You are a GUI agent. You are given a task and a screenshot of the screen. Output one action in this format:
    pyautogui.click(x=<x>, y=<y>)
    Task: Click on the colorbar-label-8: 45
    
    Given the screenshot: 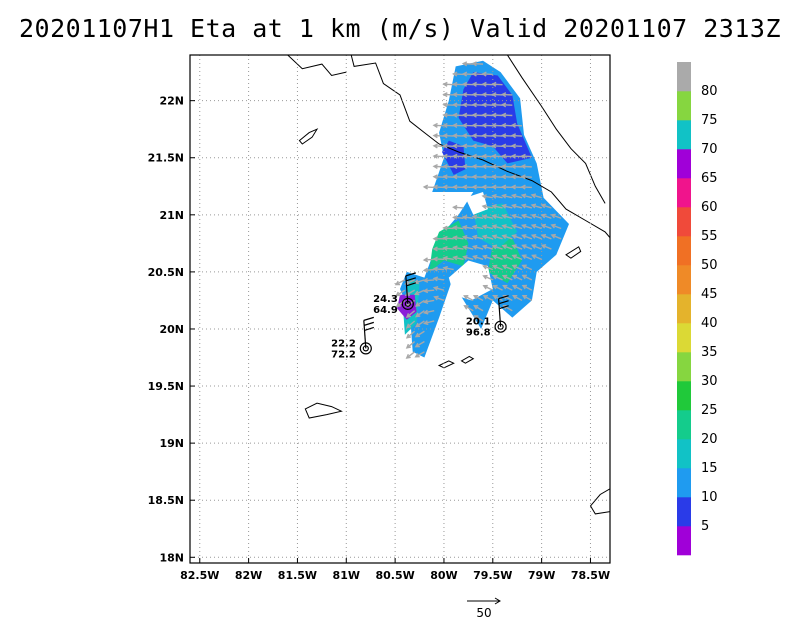 What is the action you would take?
    pyautogui.click(x=709, y=294)
    